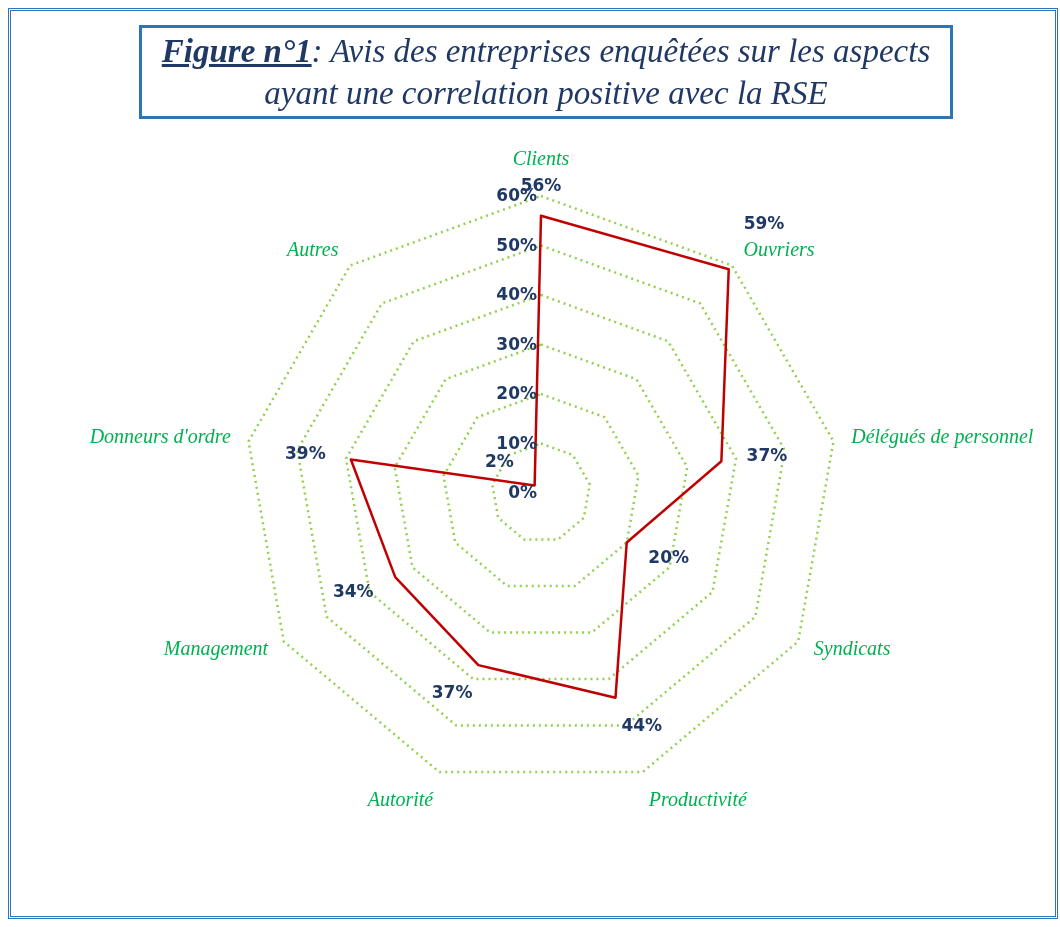 The height and width of the screenshot is (927, 1060). I want to click on y-tick-label: 0%, so click(522, 492).